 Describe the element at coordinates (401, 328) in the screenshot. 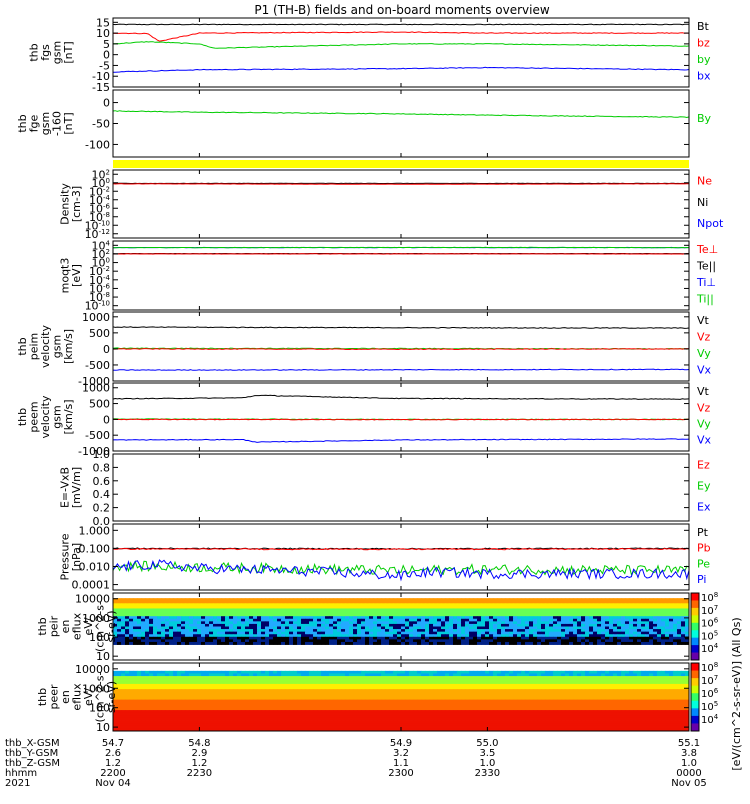

I see `series-line-Vt` at that location.